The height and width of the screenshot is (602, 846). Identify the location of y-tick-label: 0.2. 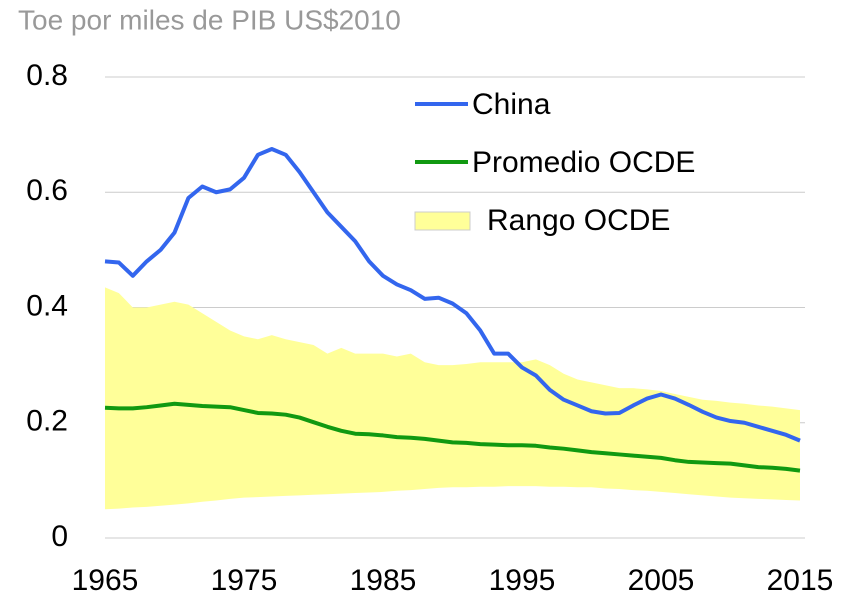
(47, 421).